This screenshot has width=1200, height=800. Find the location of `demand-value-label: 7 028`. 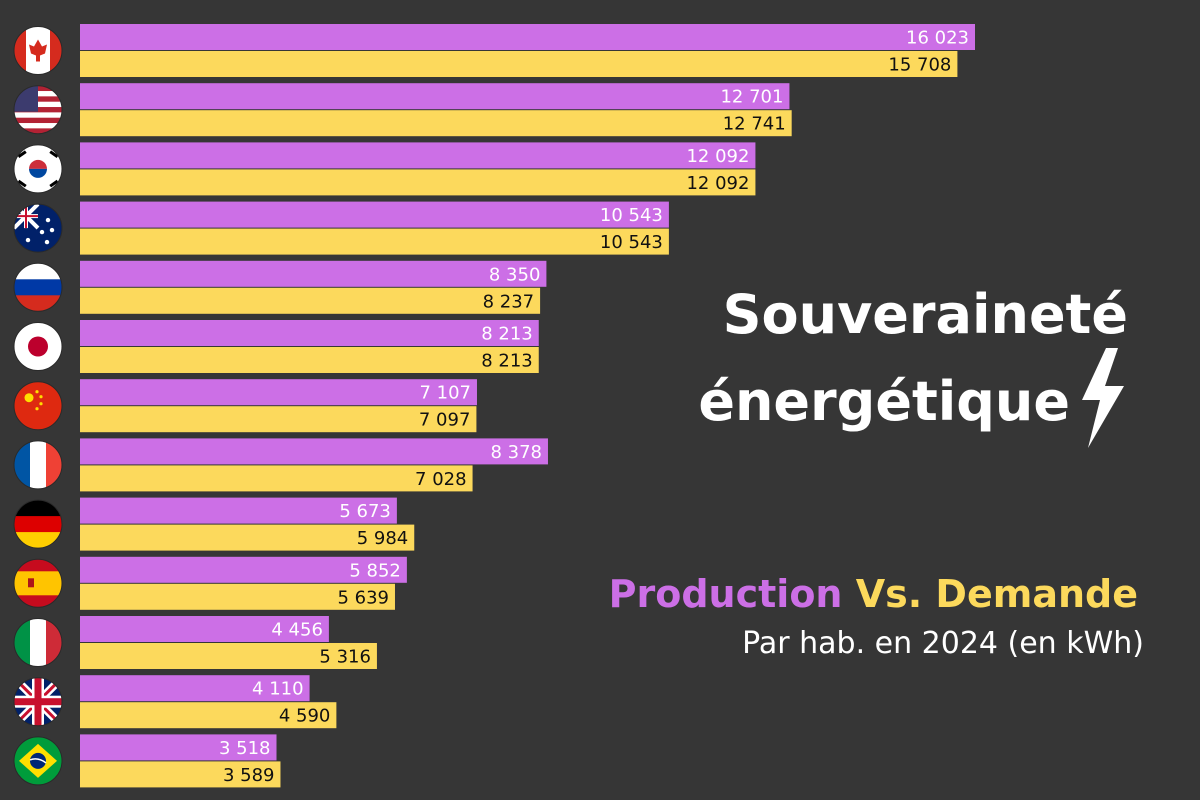

demand-value-label: 7 028 is located at coordinates (441, 479).